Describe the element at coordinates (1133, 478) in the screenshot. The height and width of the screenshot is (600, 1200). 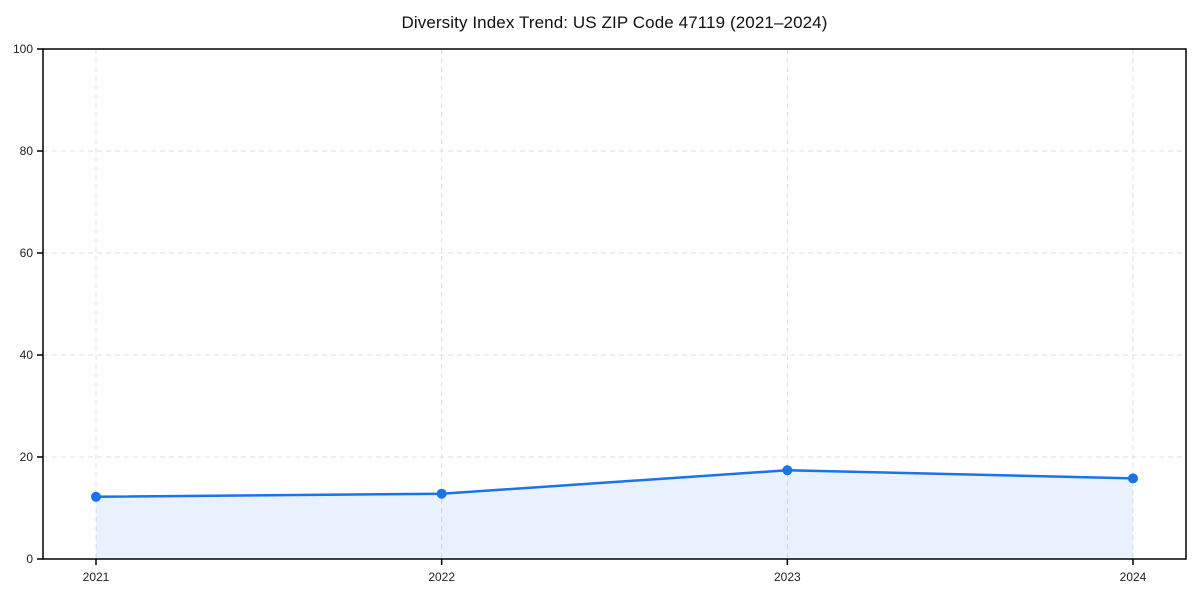
I see `data-point-2024` at that location.